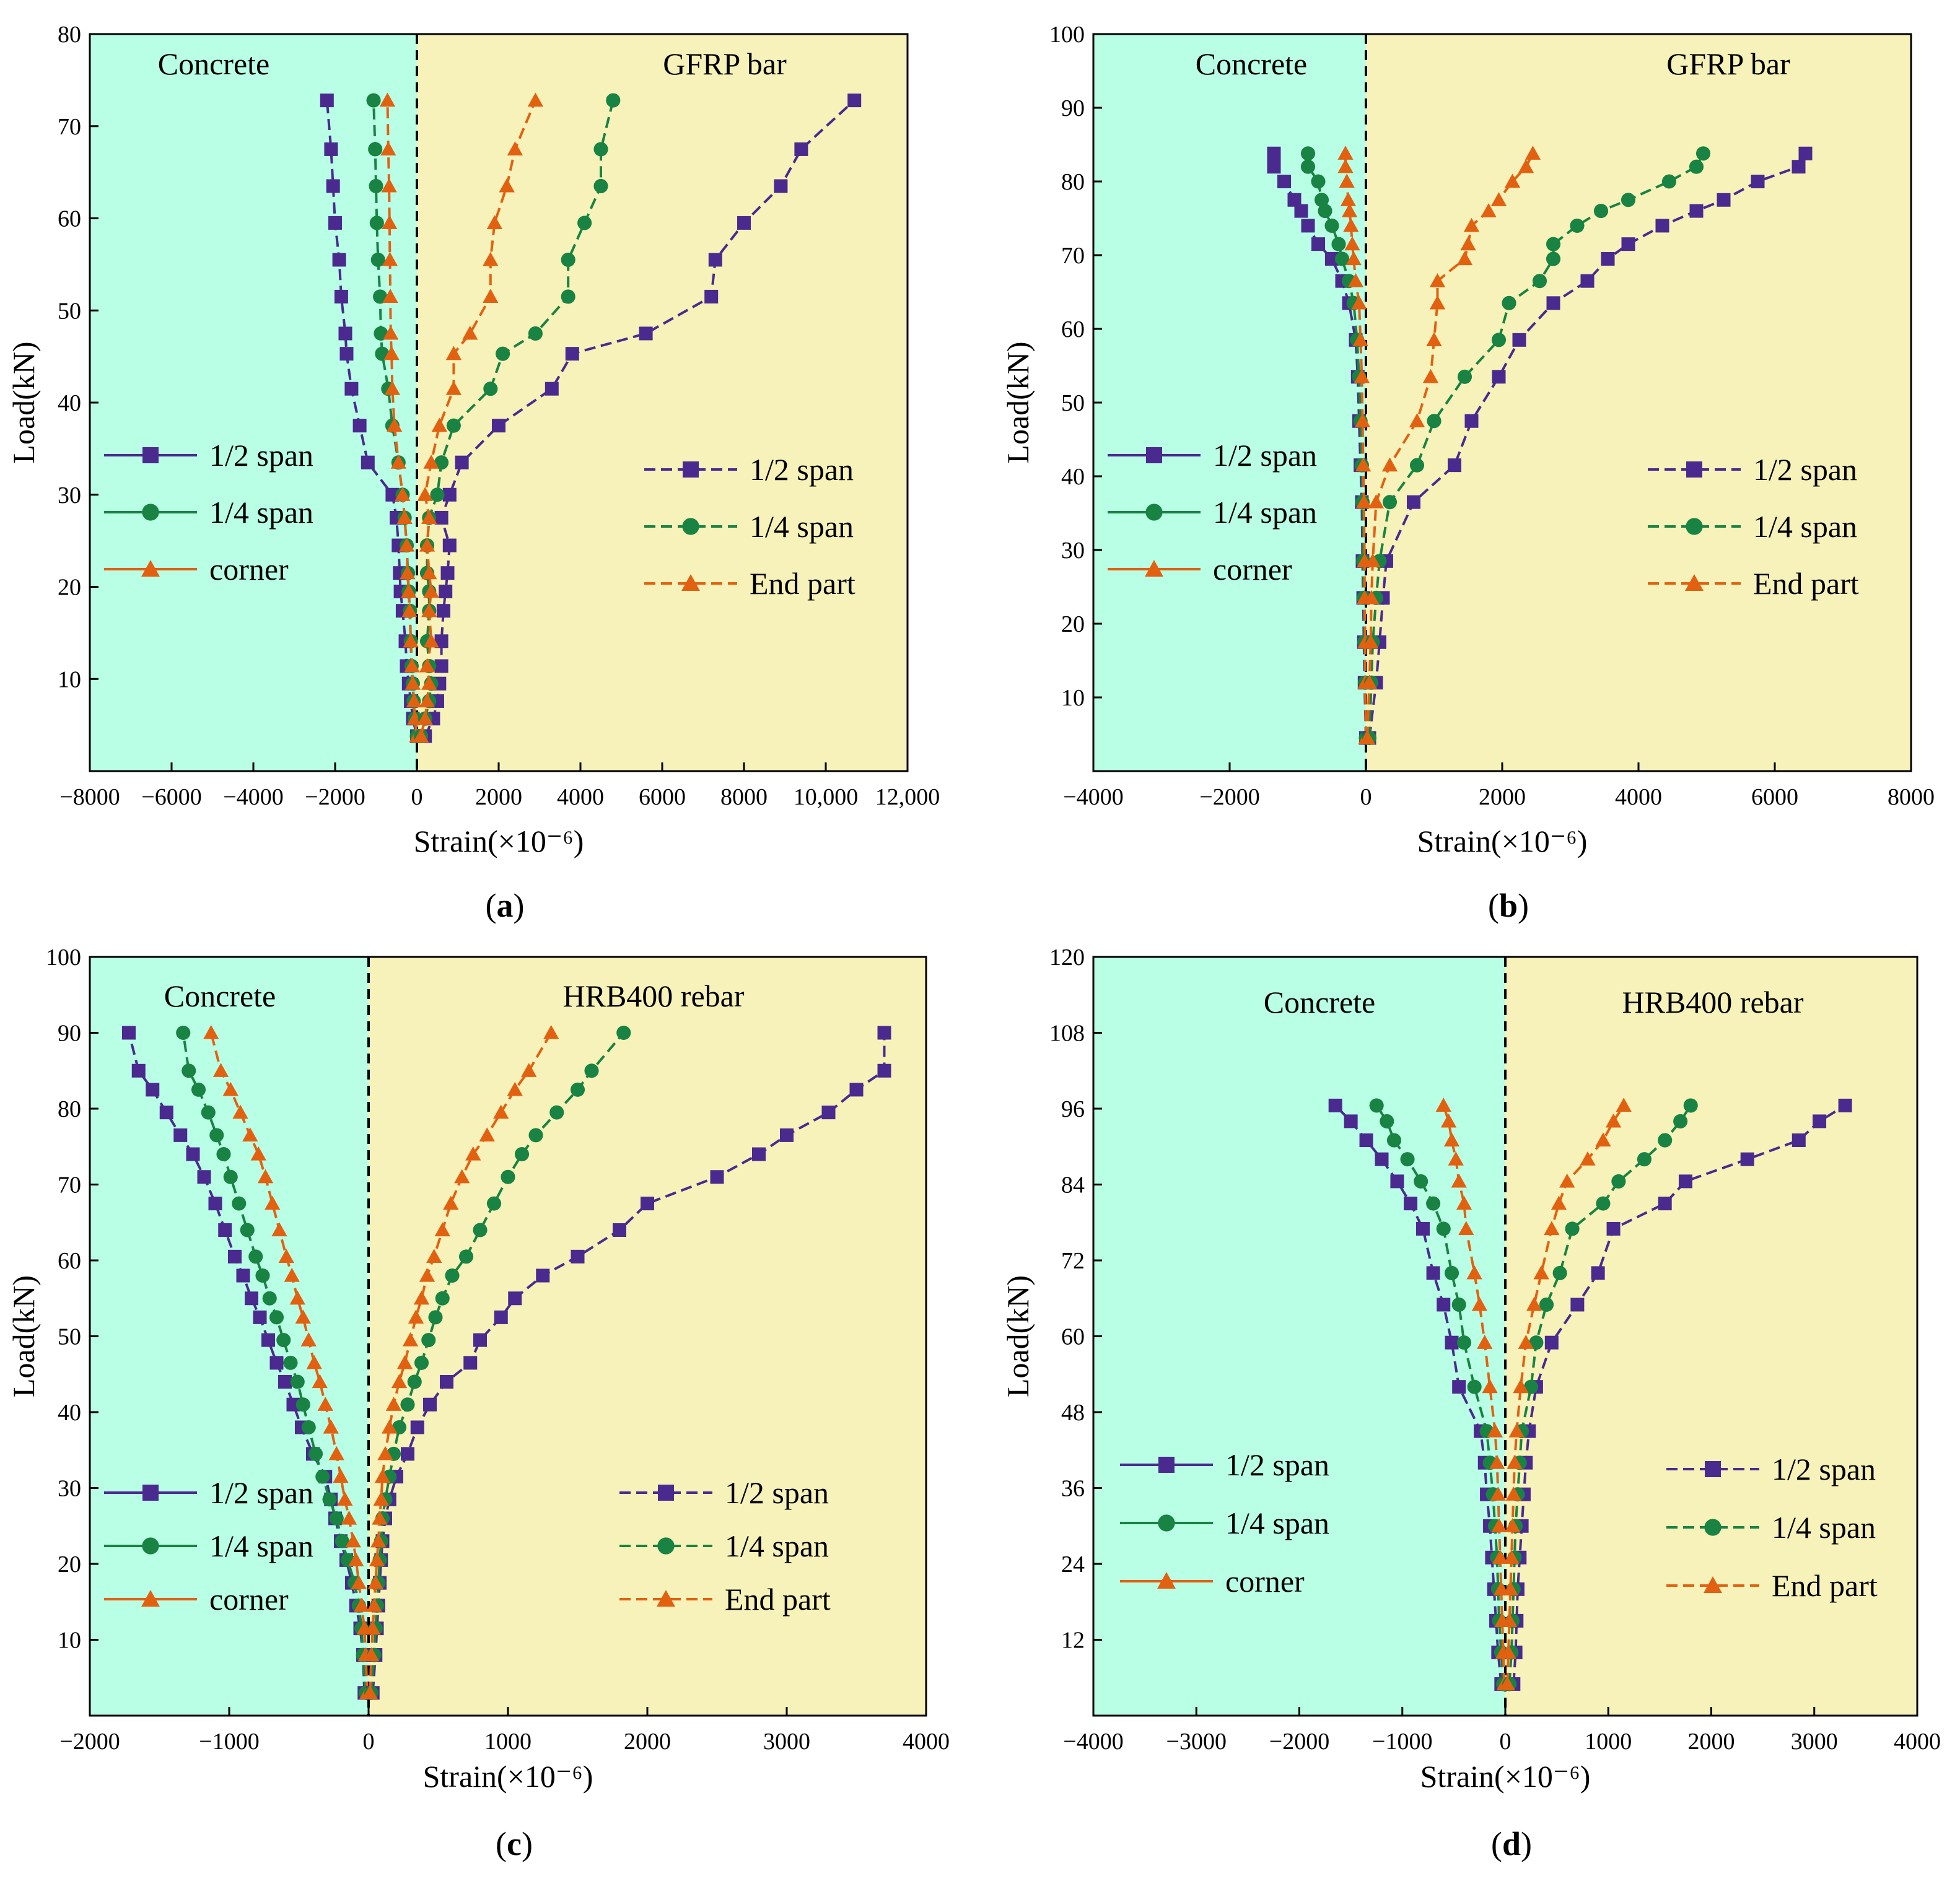 The image size is (1960, 1881). I want to click on y-tick-label: 20, so click(69, 1564).